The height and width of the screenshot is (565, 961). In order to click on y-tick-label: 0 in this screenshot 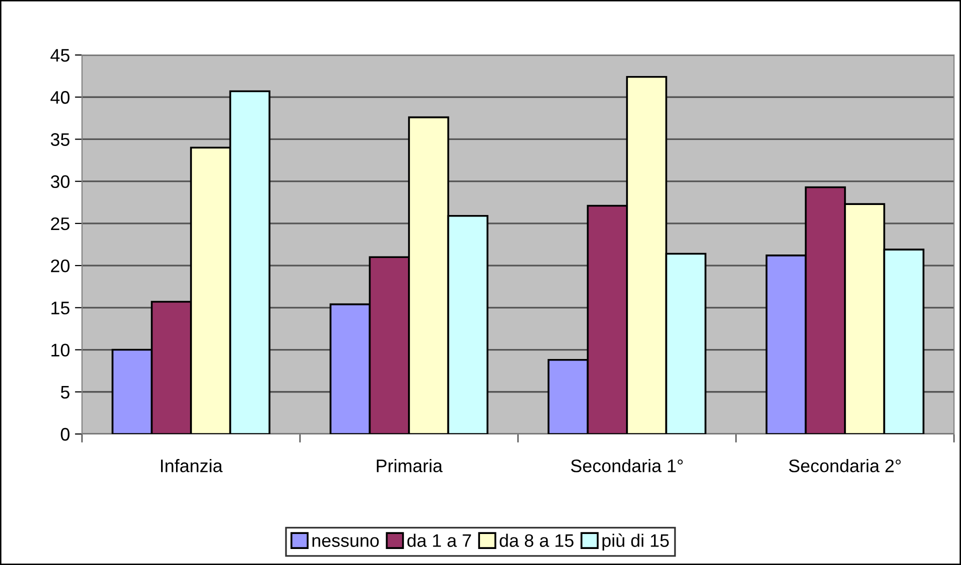, I will do `click(65, 434)`.